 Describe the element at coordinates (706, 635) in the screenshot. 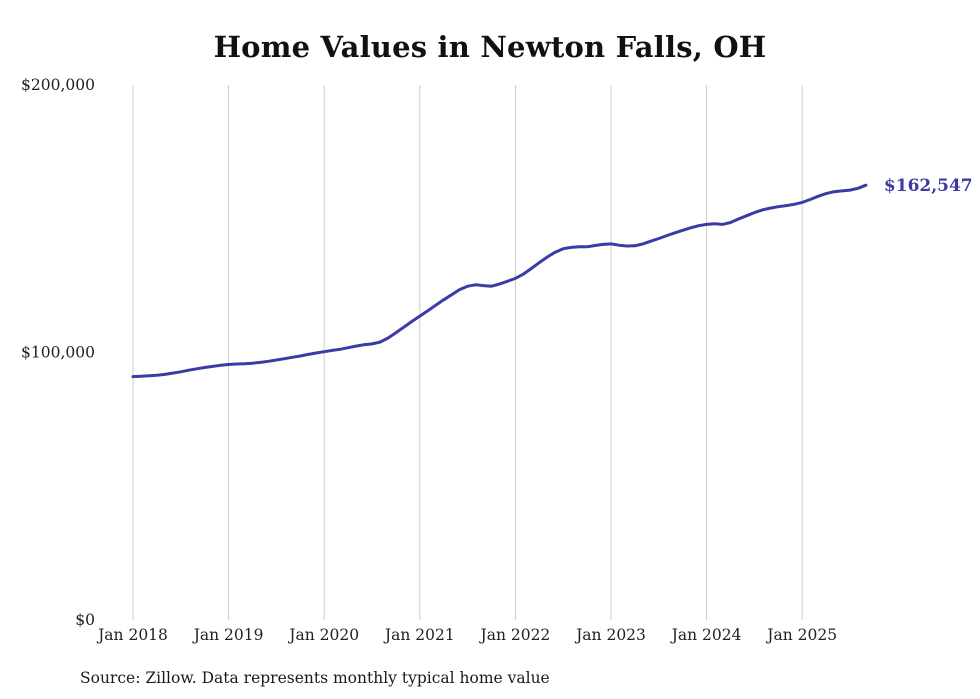

I see `x-tick-label: Jan 2024` at that location.